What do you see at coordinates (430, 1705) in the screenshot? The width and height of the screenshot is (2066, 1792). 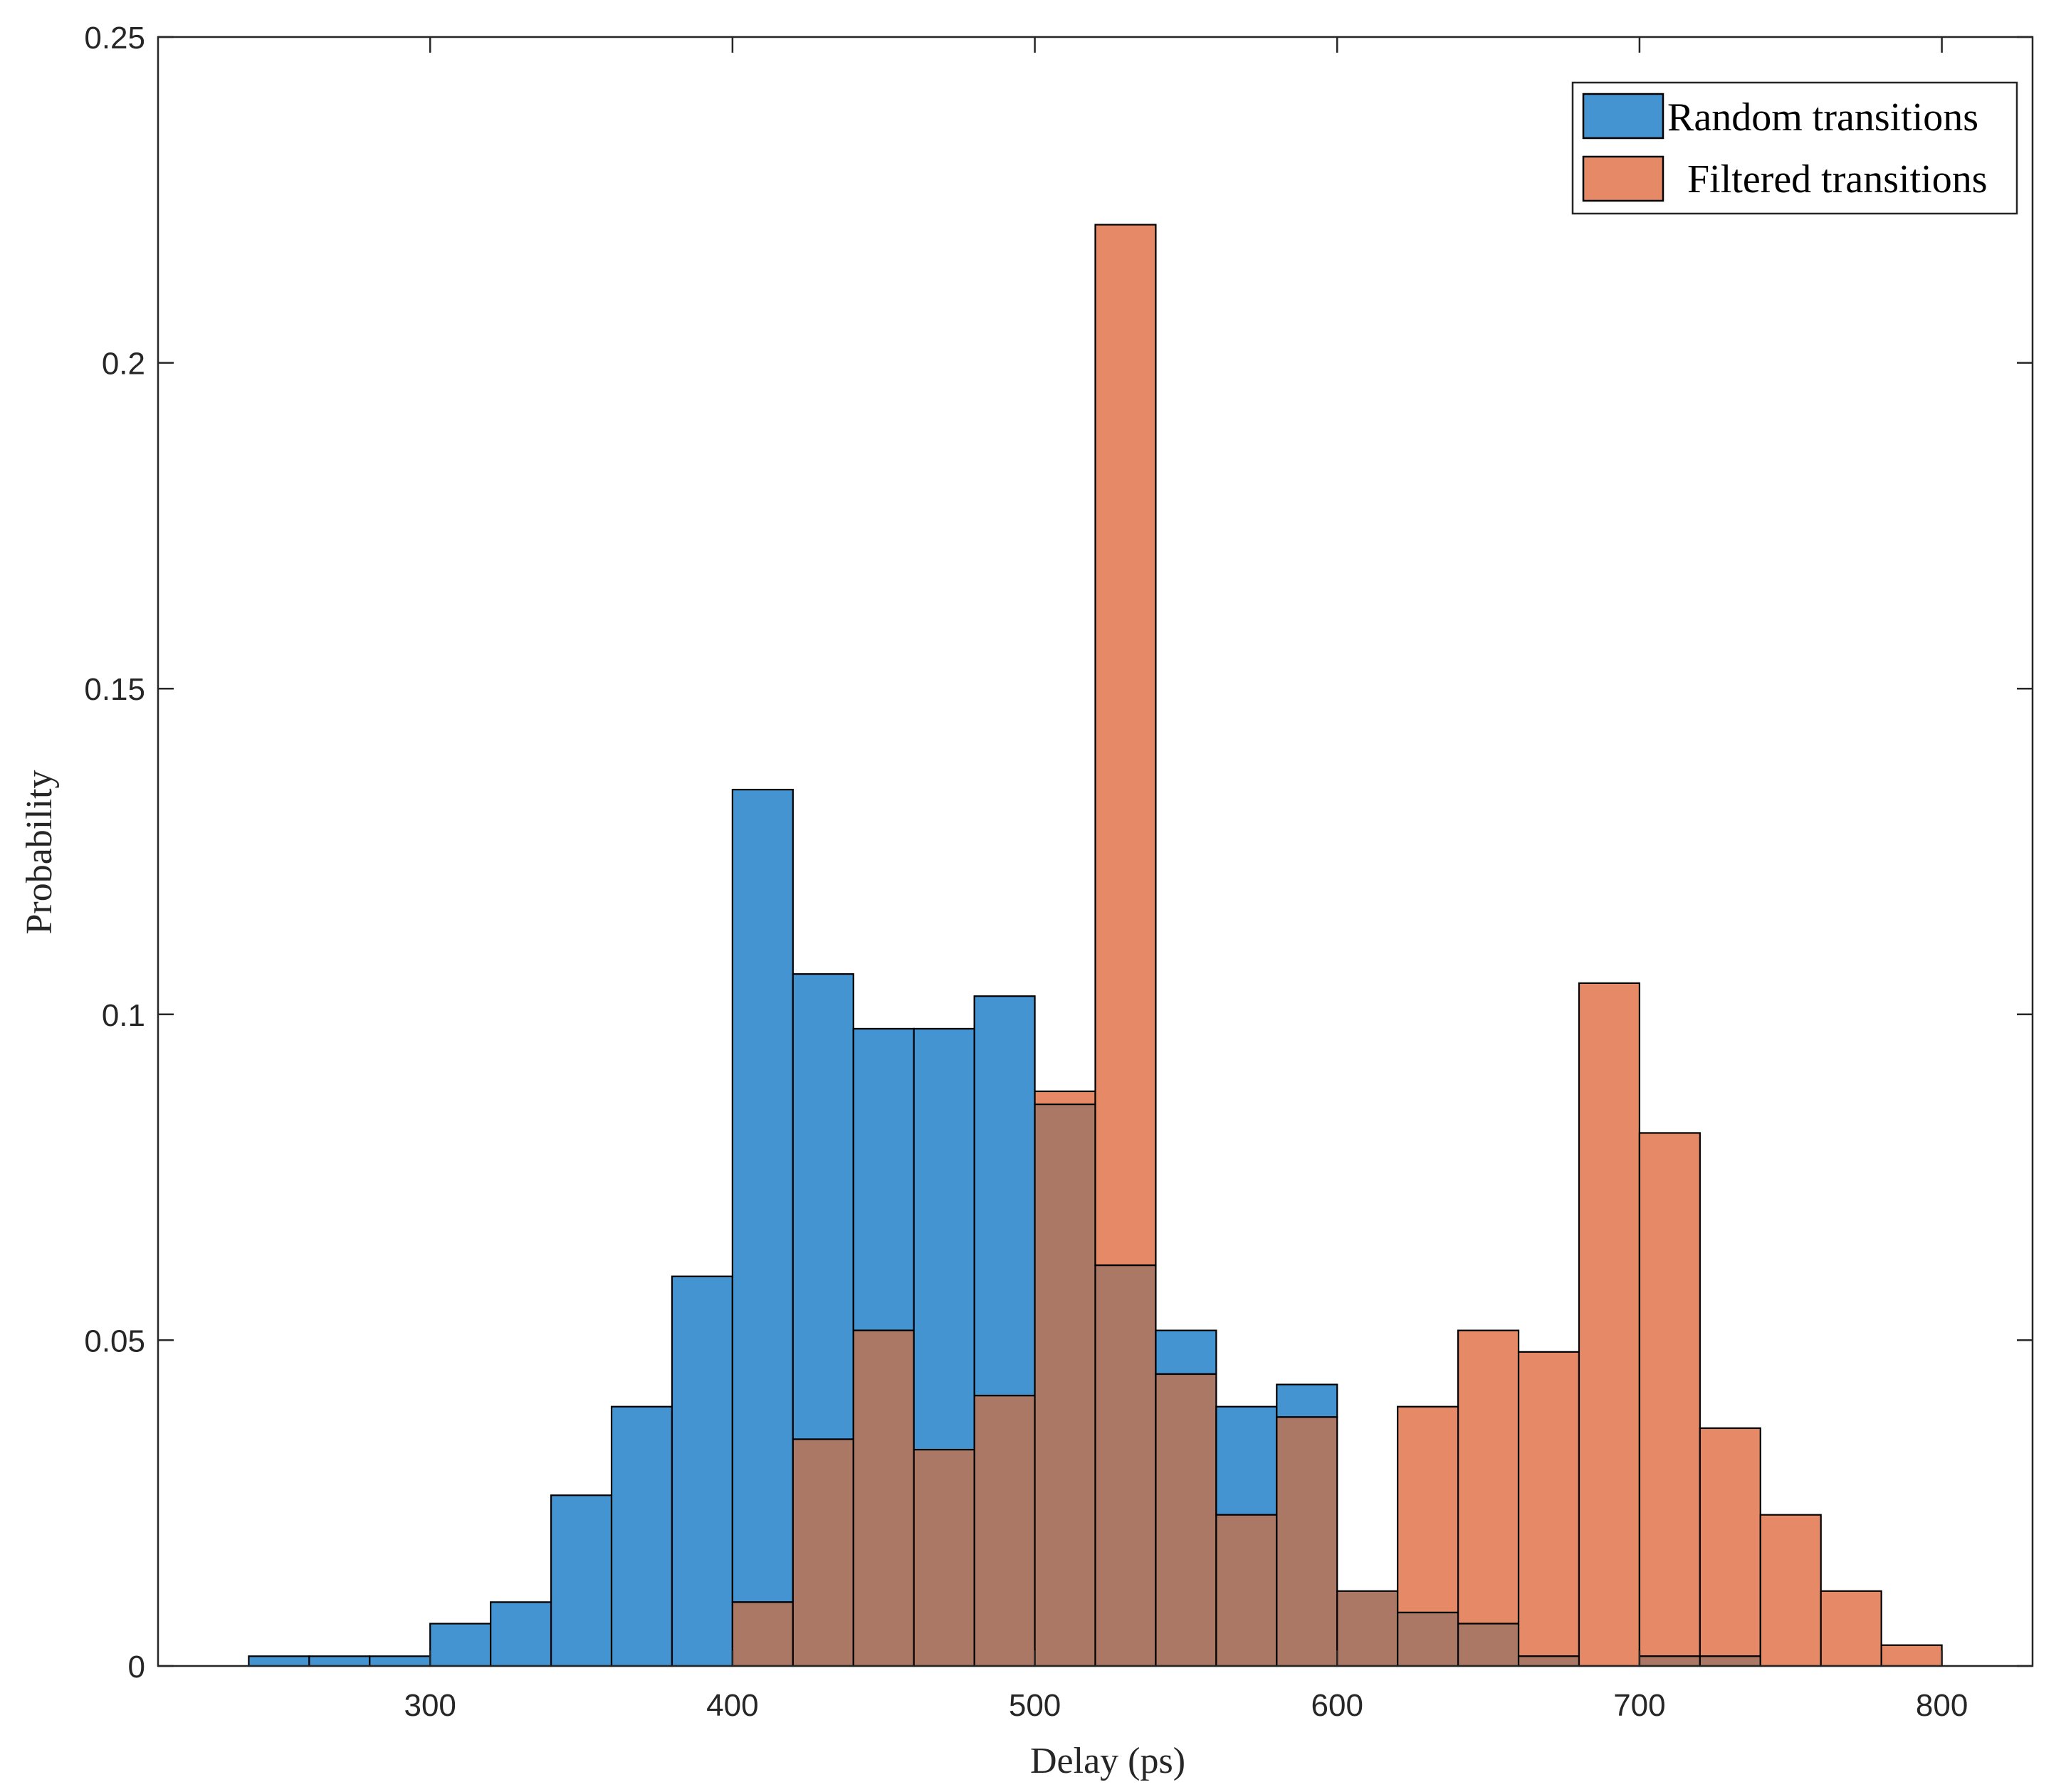 I see `x-tick-label: 300` at bounding box center [430, 1705].